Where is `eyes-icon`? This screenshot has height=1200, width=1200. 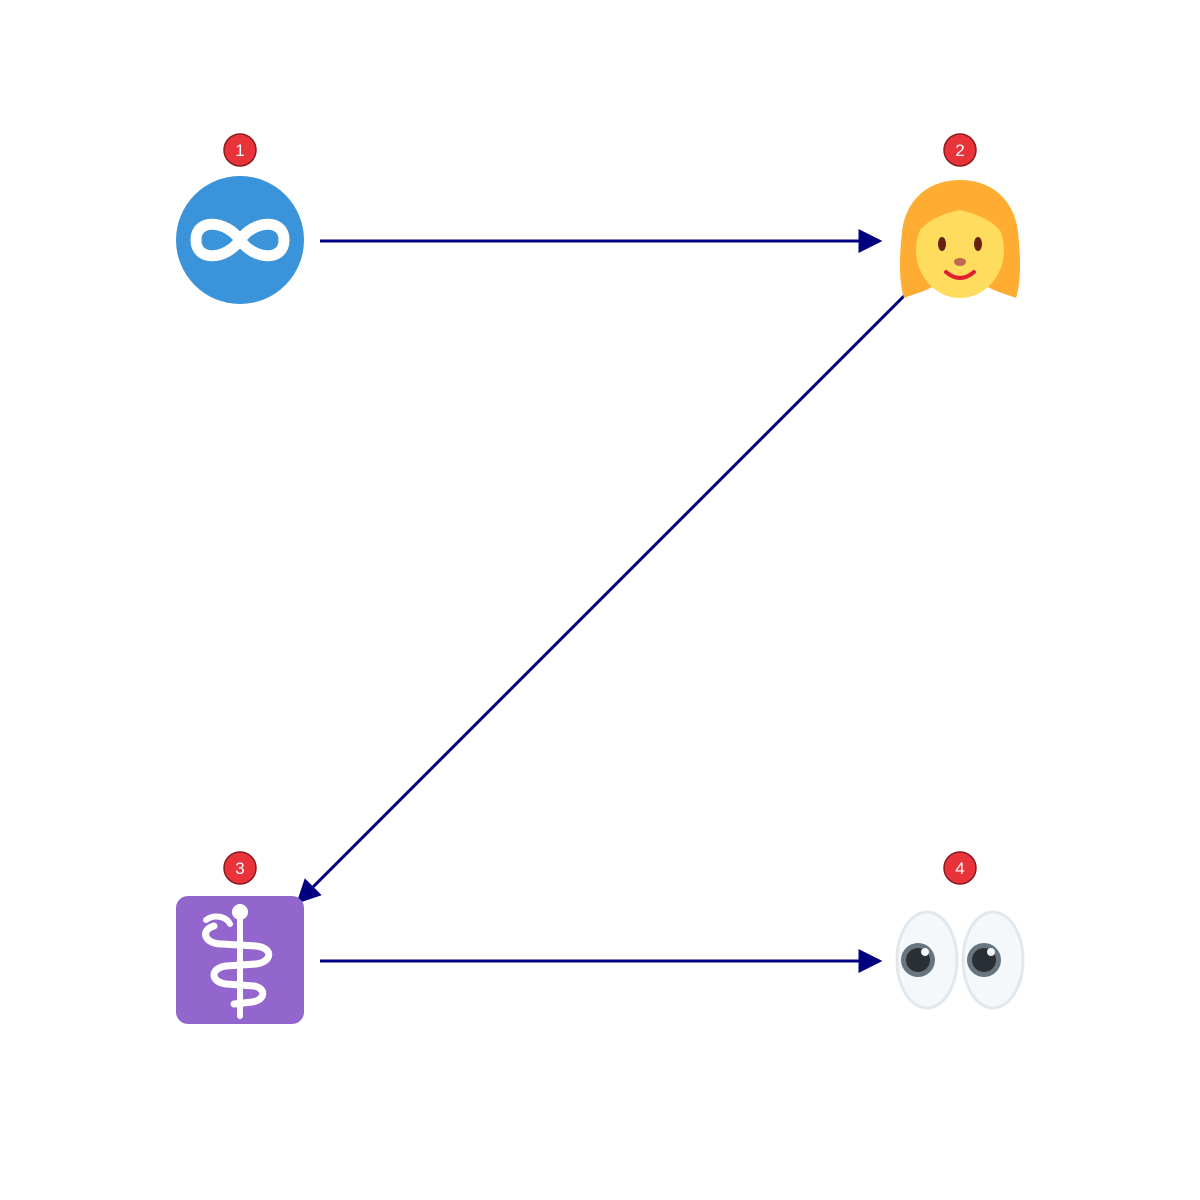
eyes-icon is located at coordinates (960, 960).